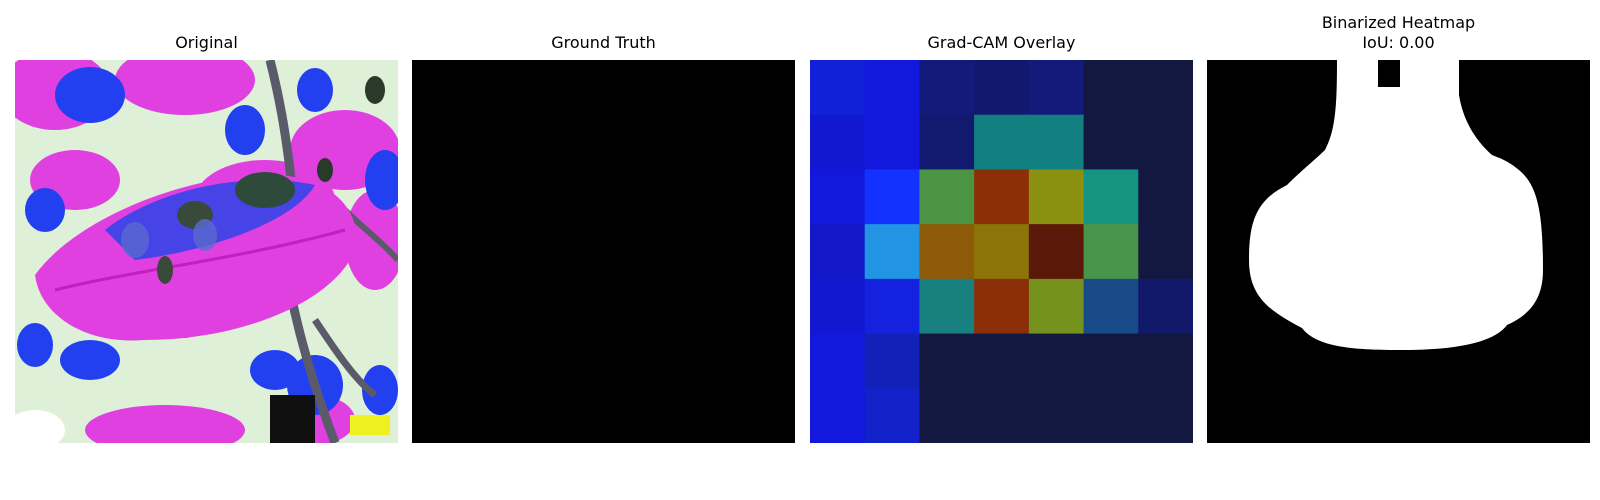 The width and height of the screenshot is (1600, 500). I want to click on gradcam-title: Grad-CAM Overlay, so click(1001, 42).